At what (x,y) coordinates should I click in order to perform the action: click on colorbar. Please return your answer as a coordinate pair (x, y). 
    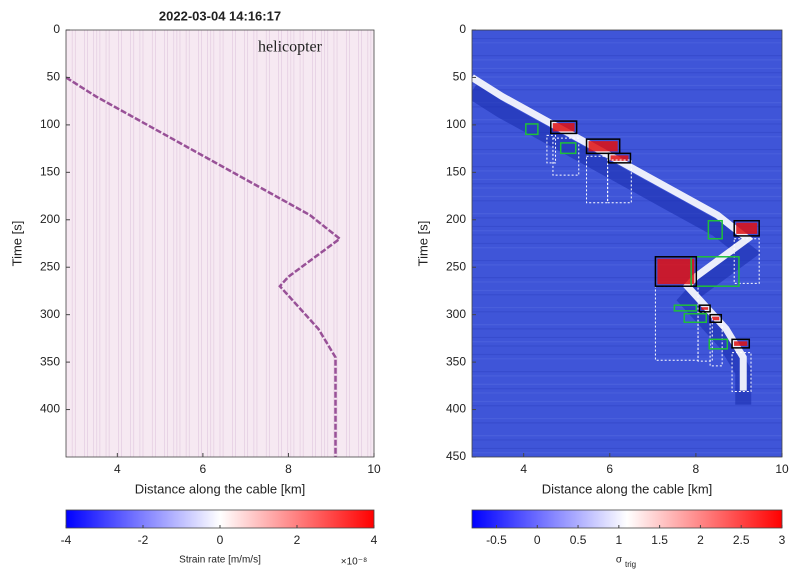
    Looking at the image, I should click on (627, 519).